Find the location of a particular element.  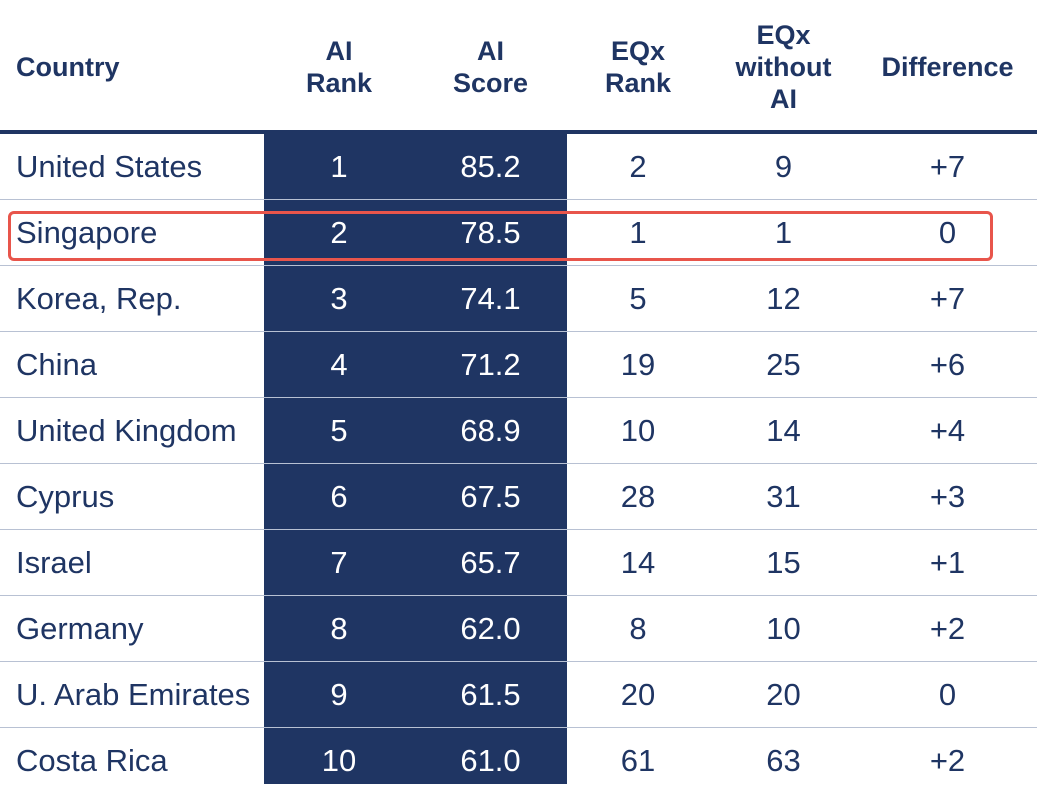

cell-u-arab-emirates-ai-score: 61.5 is located at coordinates (490, 694).